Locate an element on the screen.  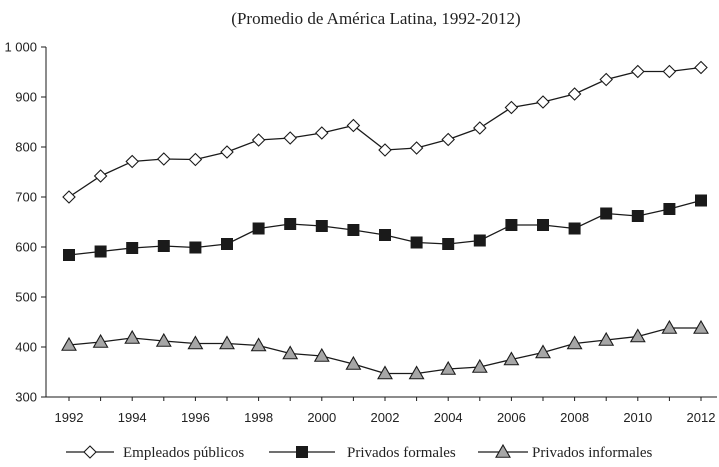
legend-label: Empleados públicos is located at coordinates (183, 453).